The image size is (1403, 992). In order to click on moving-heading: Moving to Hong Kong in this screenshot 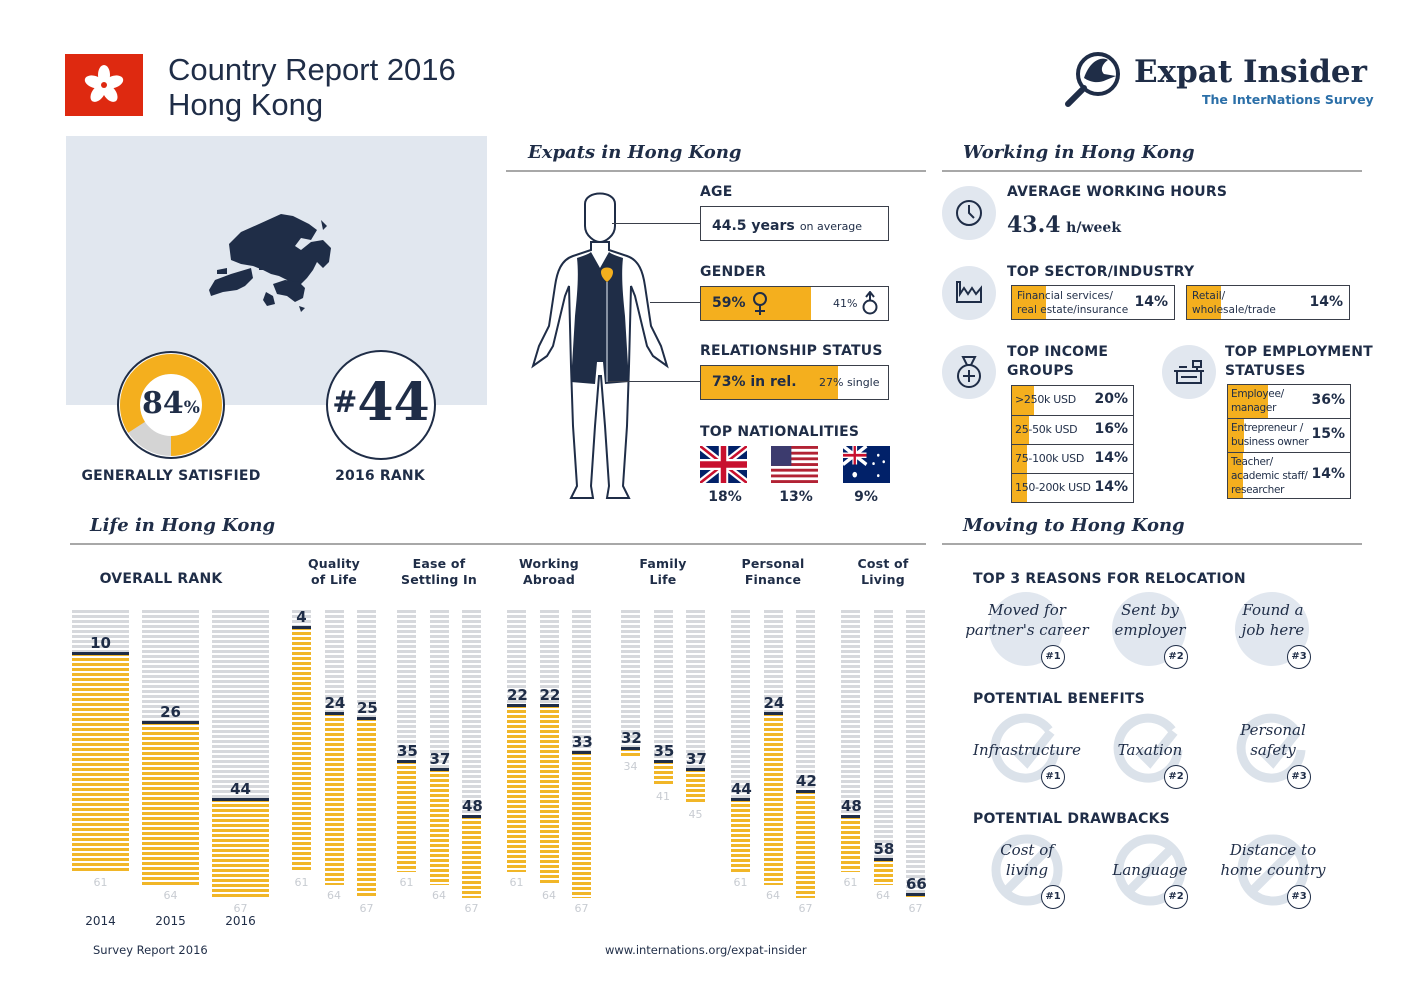, I will do `click(1074, 525)`.